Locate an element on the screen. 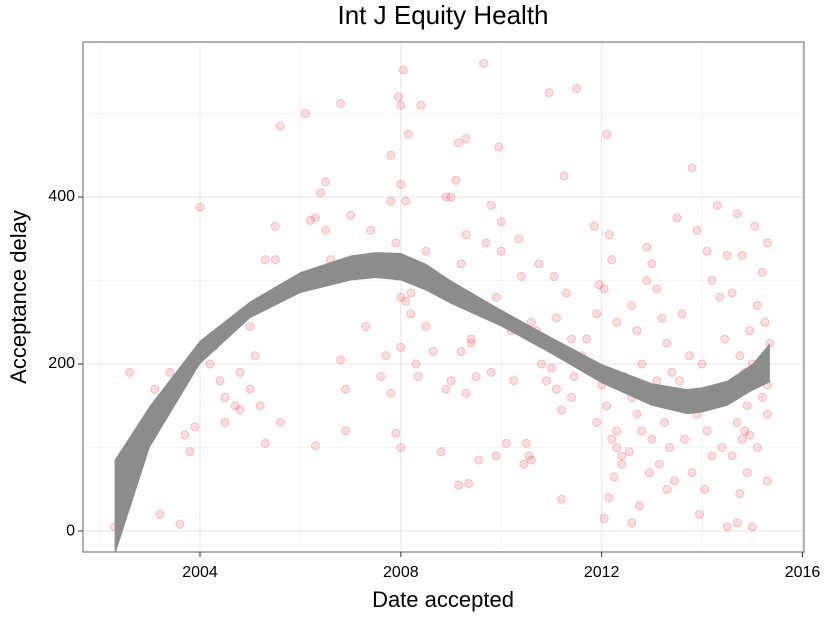 The height and width of the screenshot is (618, 825). y-axis-label: Acceptance delay is located at coordinates (18, 297).